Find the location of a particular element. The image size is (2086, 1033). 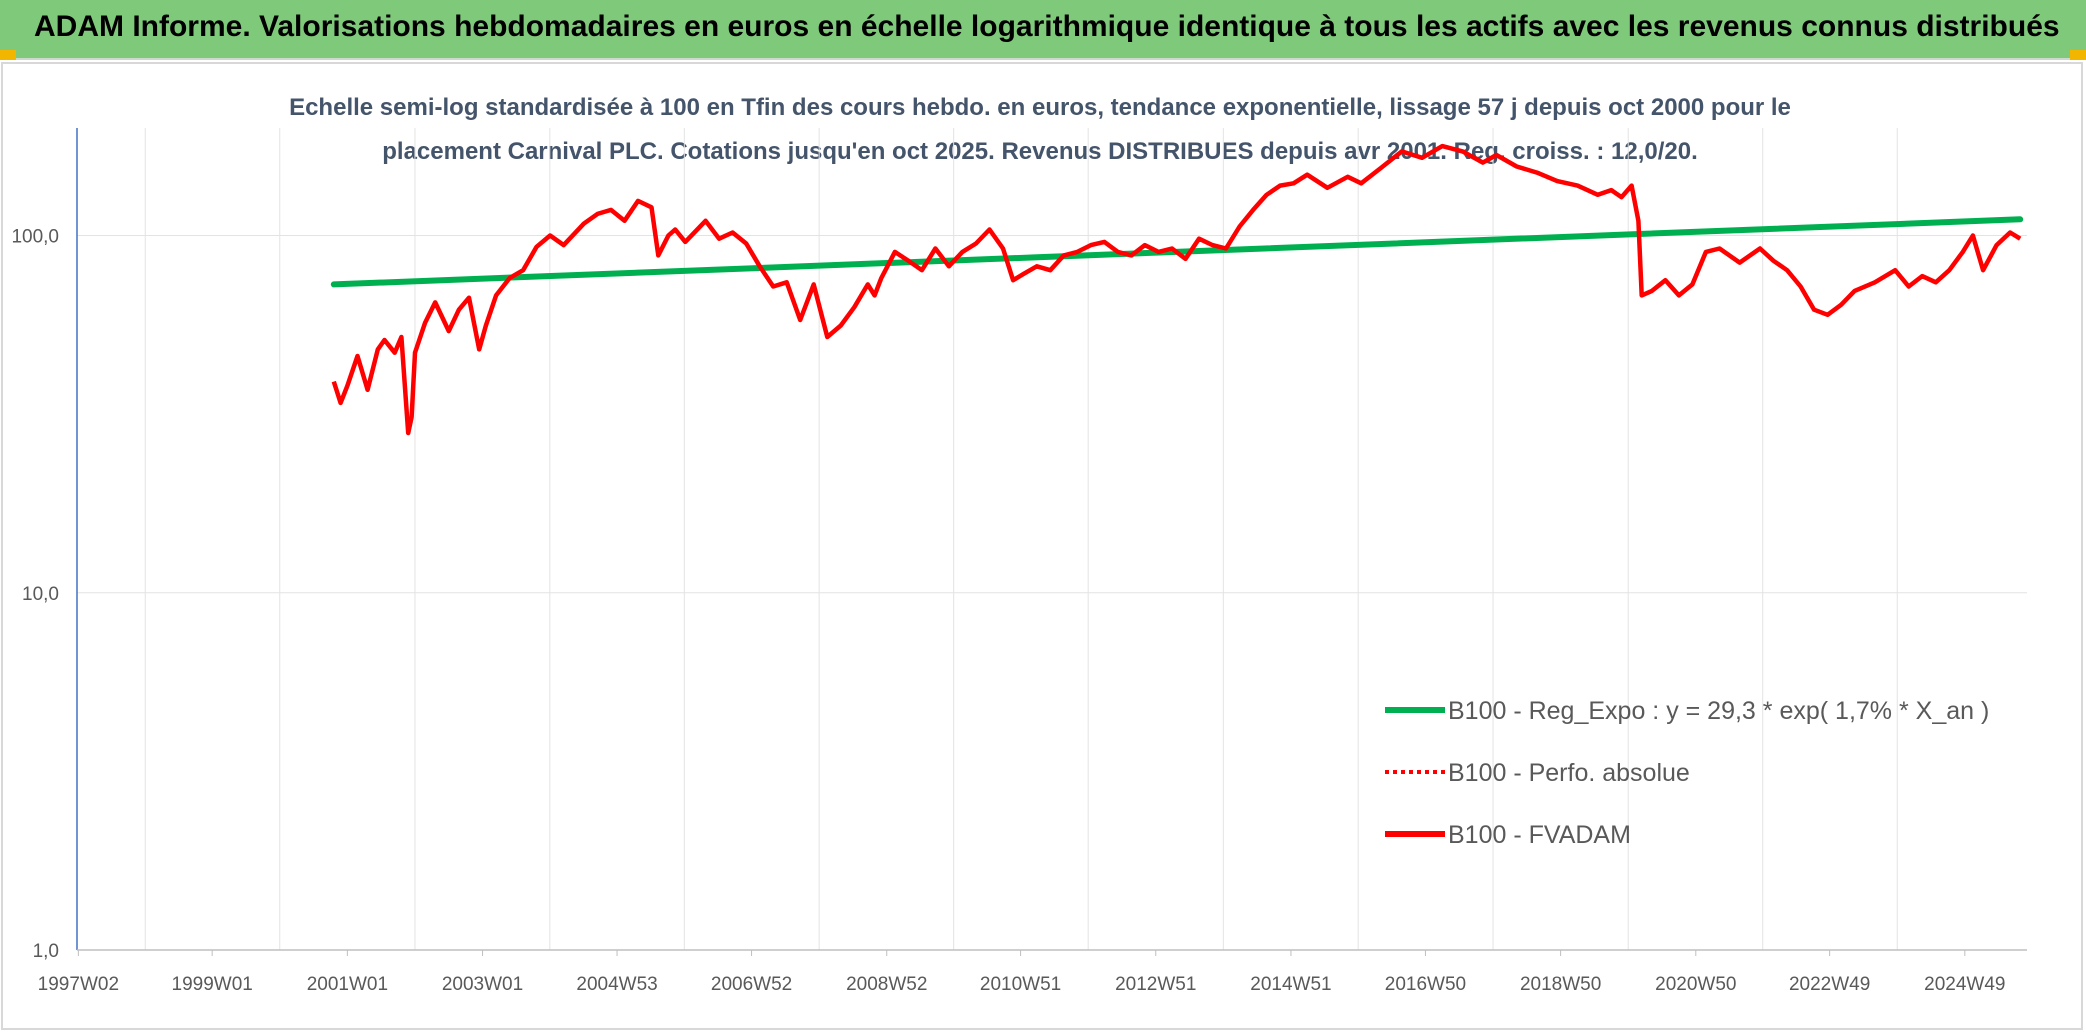

y-tick-label: 100,0 is located at coordinates (35, 237).